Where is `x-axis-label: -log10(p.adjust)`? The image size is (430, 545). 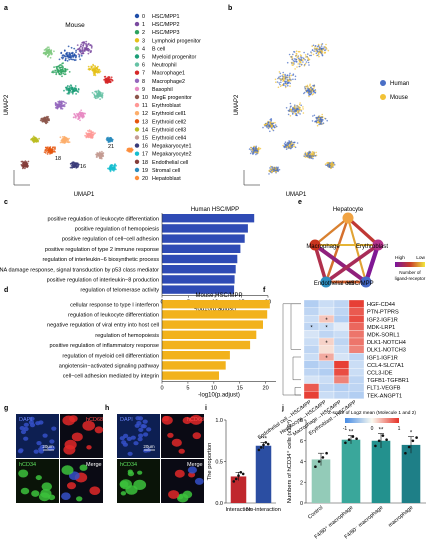
x-axis-label: -log10(p.adjust) is located at coordinates (215, 310).